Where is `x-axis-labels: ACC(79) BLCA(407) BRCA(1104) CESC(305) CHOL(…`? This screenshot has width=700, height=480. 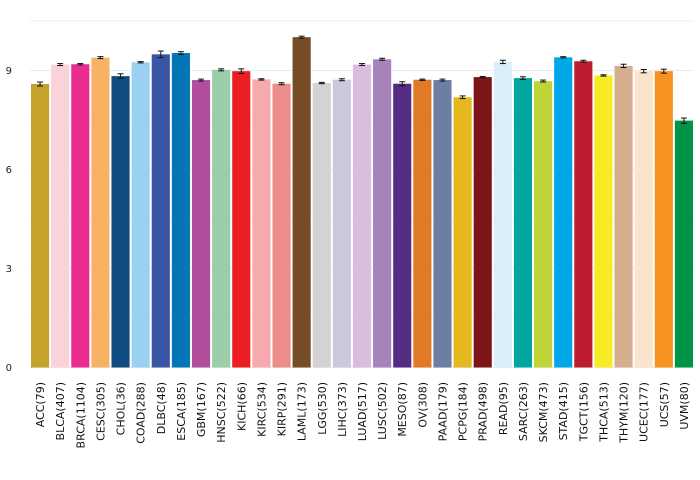 x-axis-labels: ACC(79) BLCA(407) BRCA(1104) CESC(305) CHOL(… is located at coordinates (362, 415).